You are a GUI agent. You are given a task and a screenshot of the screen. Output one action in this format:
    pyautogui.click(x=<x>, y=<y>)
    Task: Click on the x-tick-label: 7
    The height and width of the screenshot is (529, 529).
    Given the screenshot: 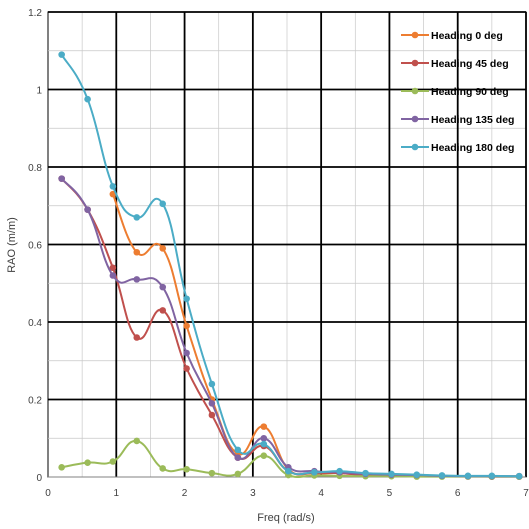 What is the action you would take?
    pyautogui.click(x=526, y=493)
    